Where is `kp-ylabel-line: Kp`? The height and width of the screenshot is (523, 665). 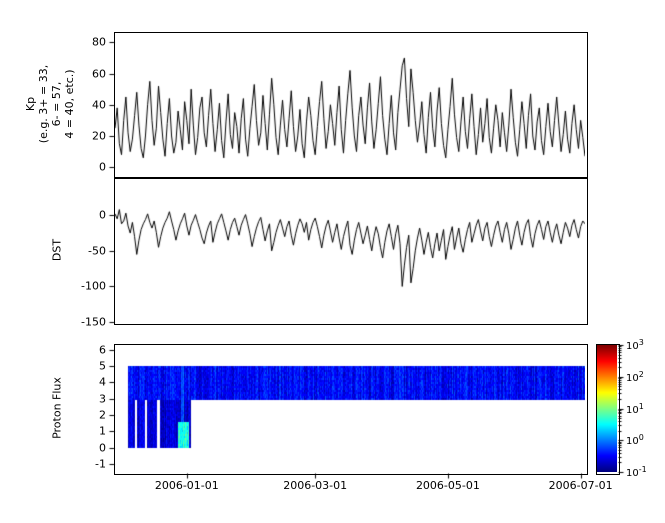
kp-ylabel-line: Kp is located at coordinates (30, 104).